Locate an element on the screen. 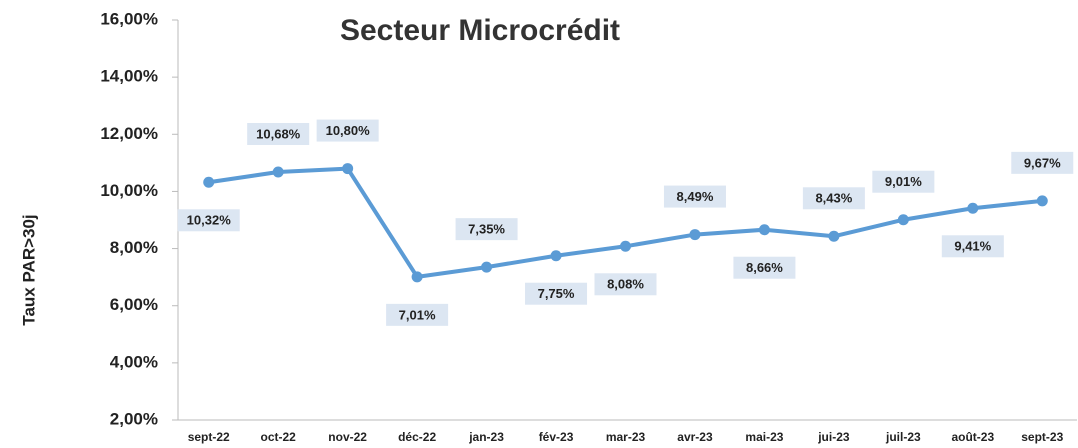  data-label: 8,49% is located at coordinates (694, 196).